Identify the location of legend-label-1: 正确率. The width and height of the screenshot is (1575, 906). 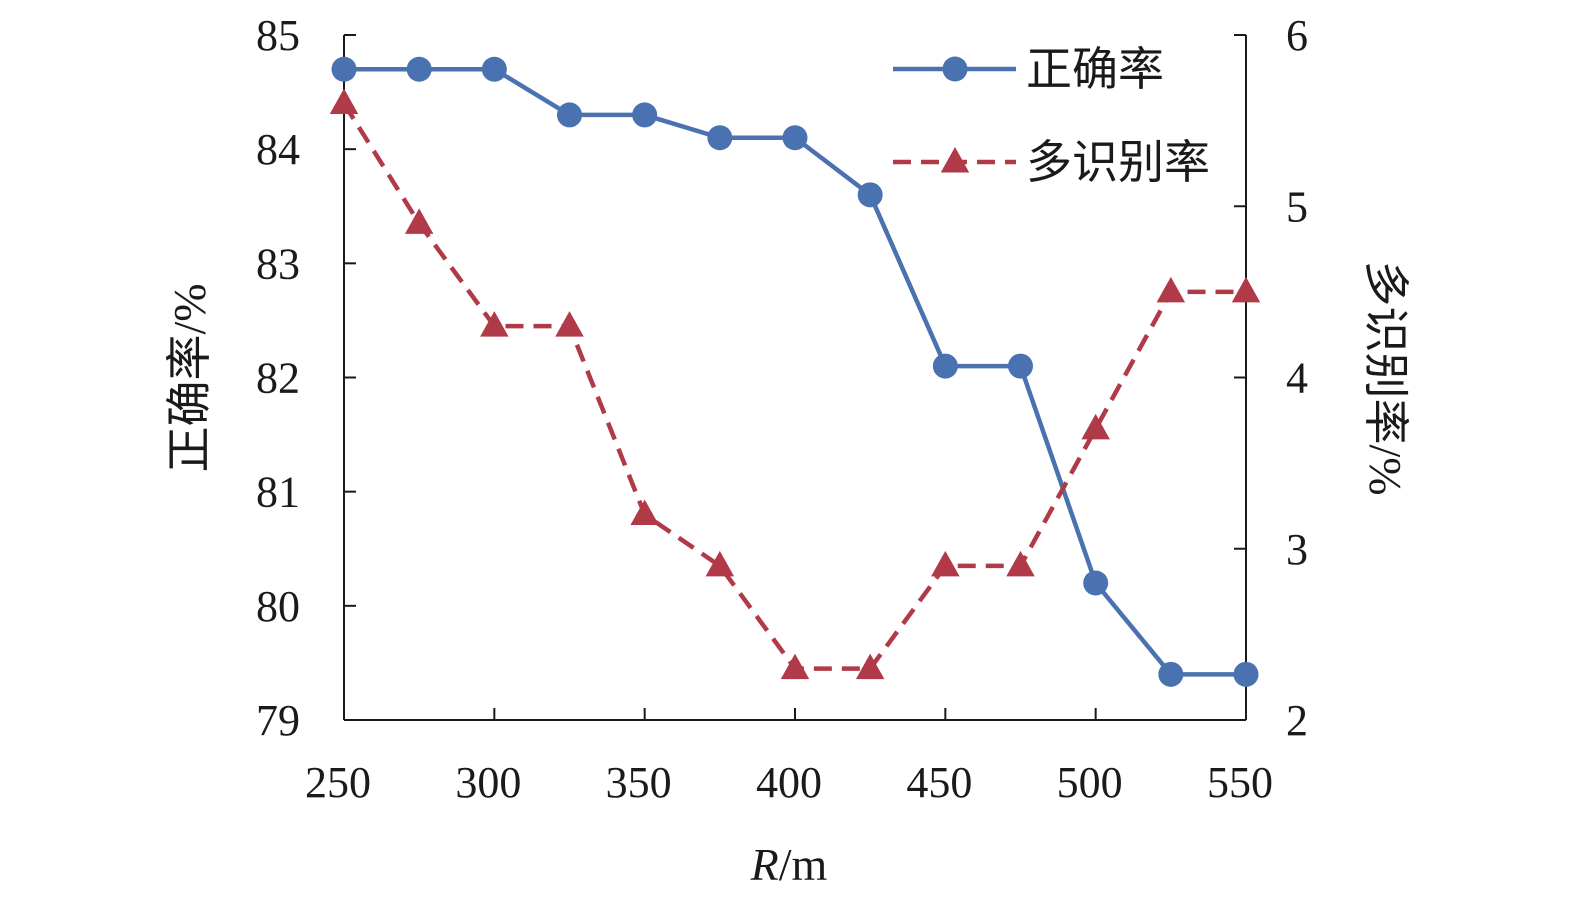
(1095, 69).